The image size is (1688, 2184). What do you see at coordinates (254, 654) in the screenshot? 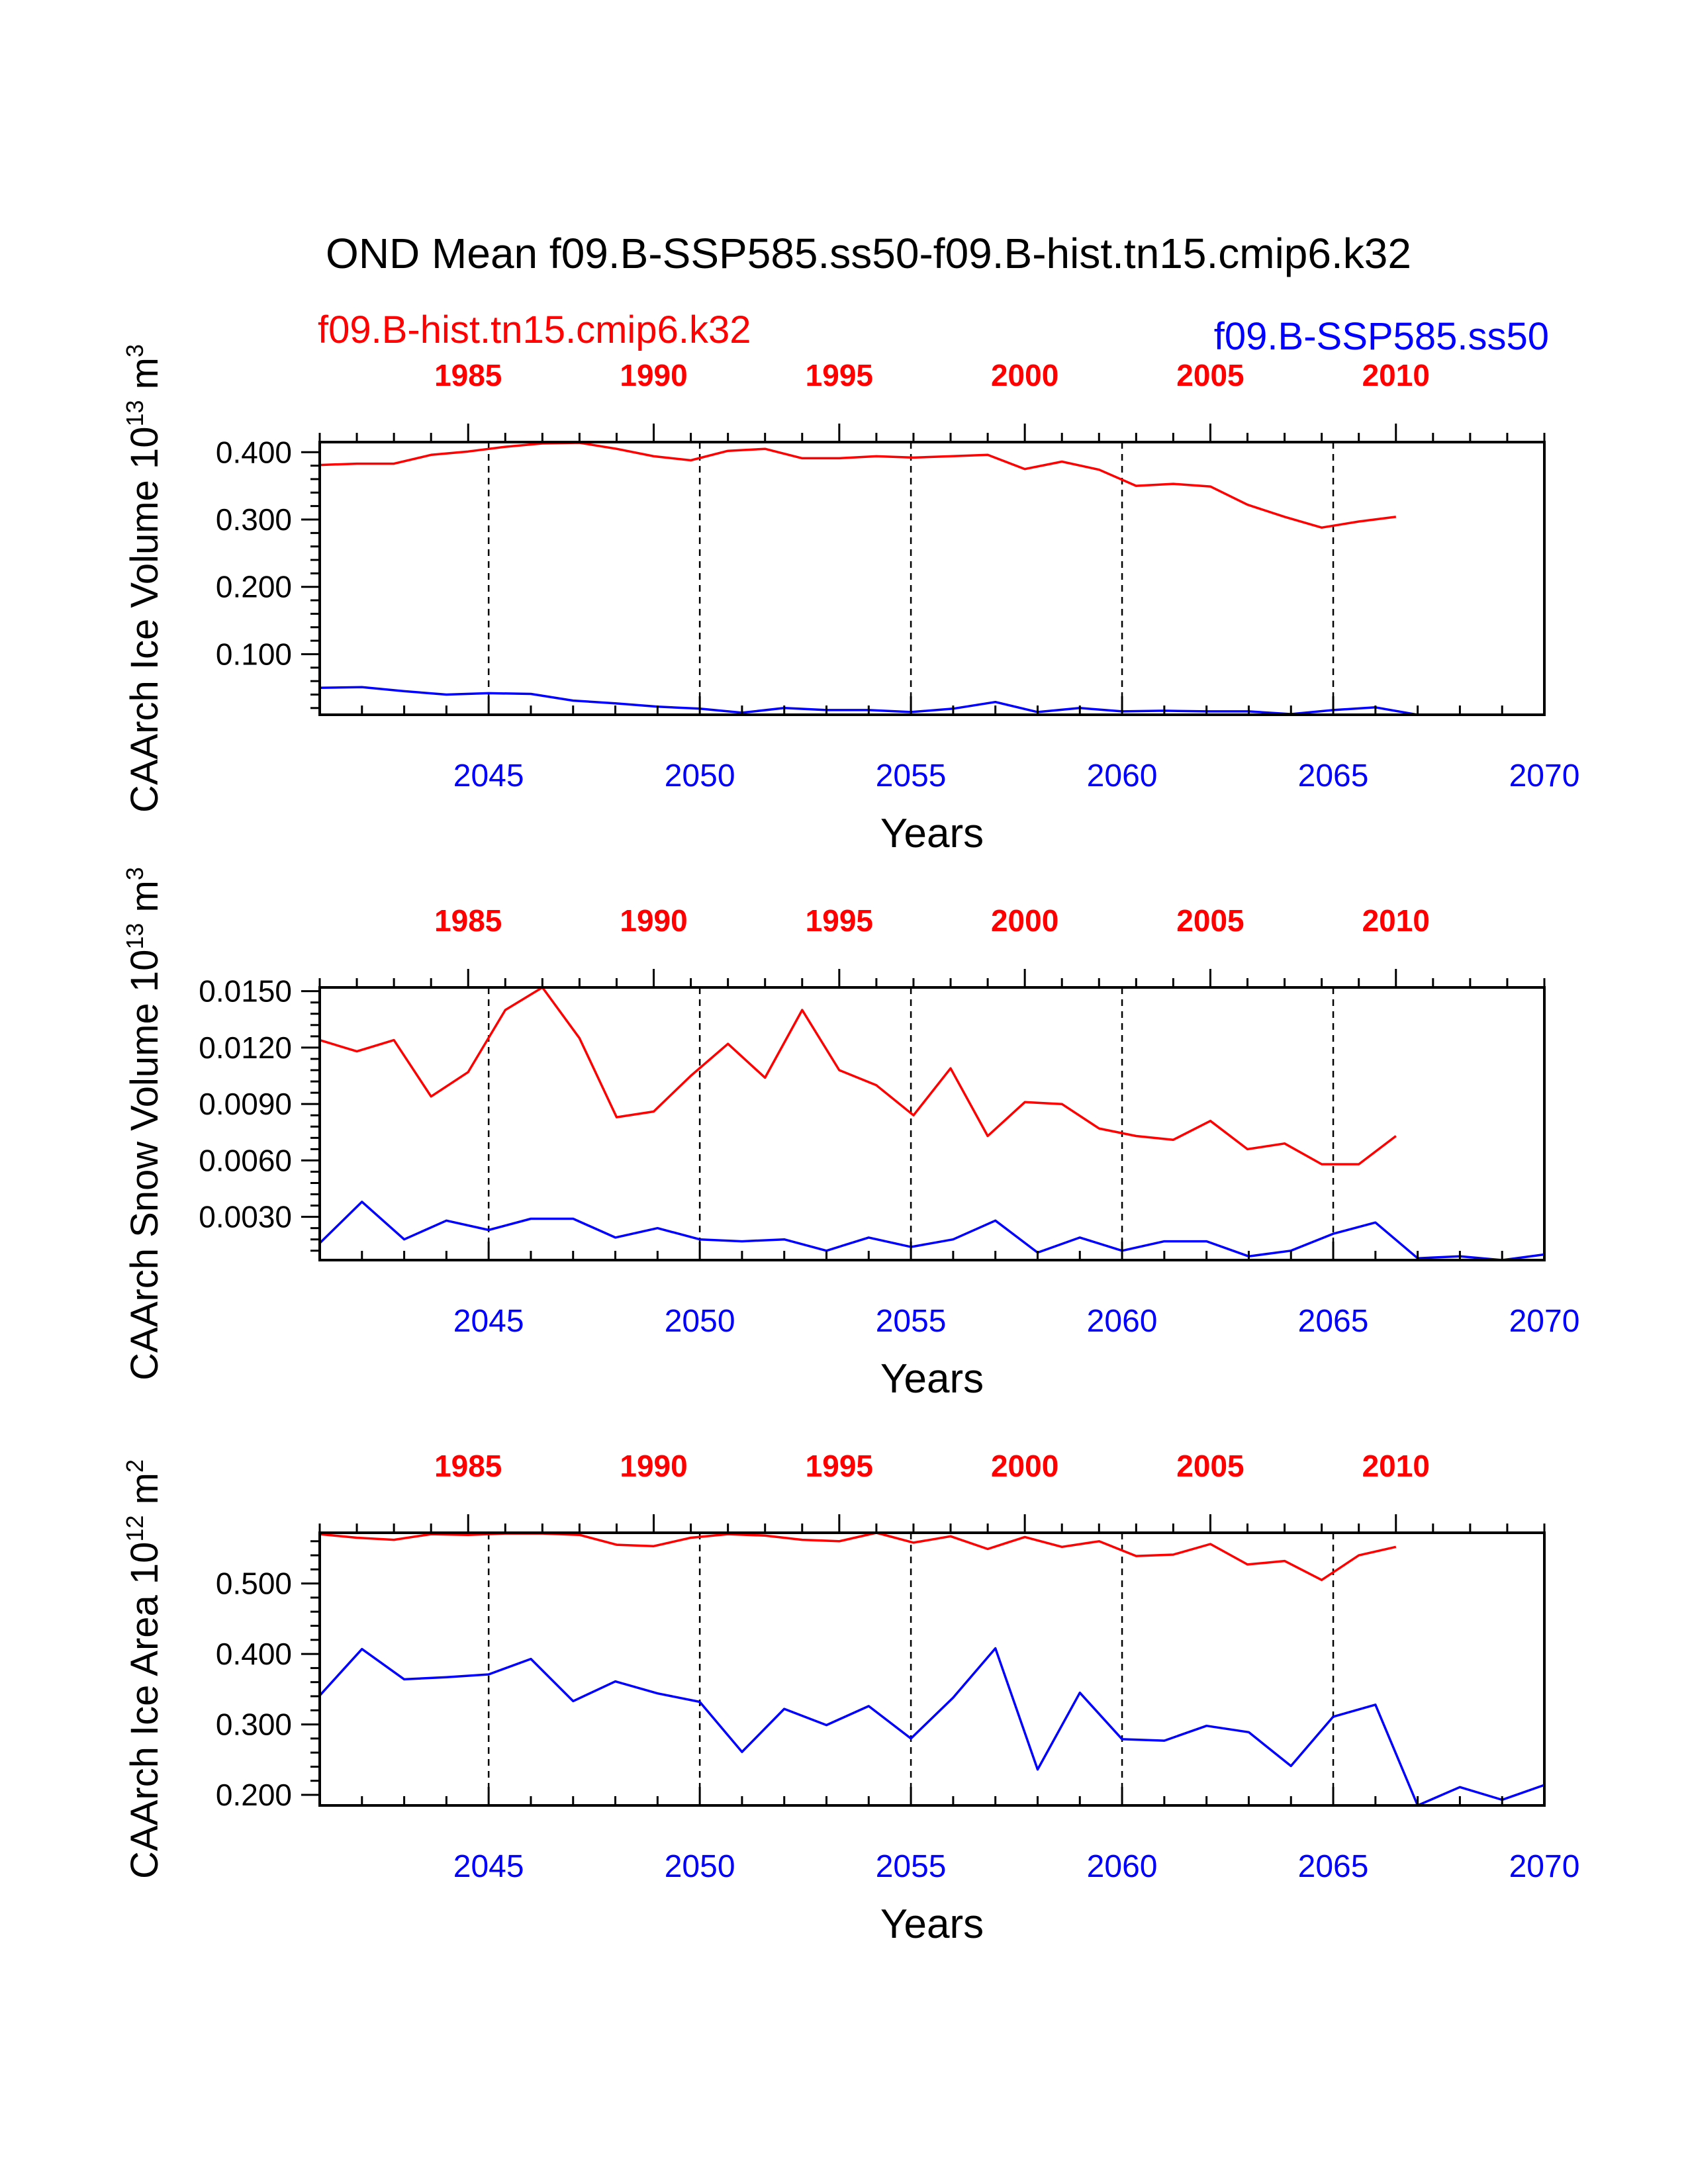
I see `y-tick-label: 0.100` at bounding box center [254, 654].